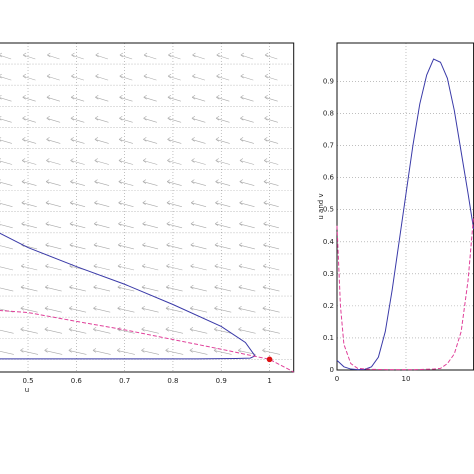 This screenshot has width=474, height=474. I want to click on x-tick-label: 0.7, so click(124, 381).